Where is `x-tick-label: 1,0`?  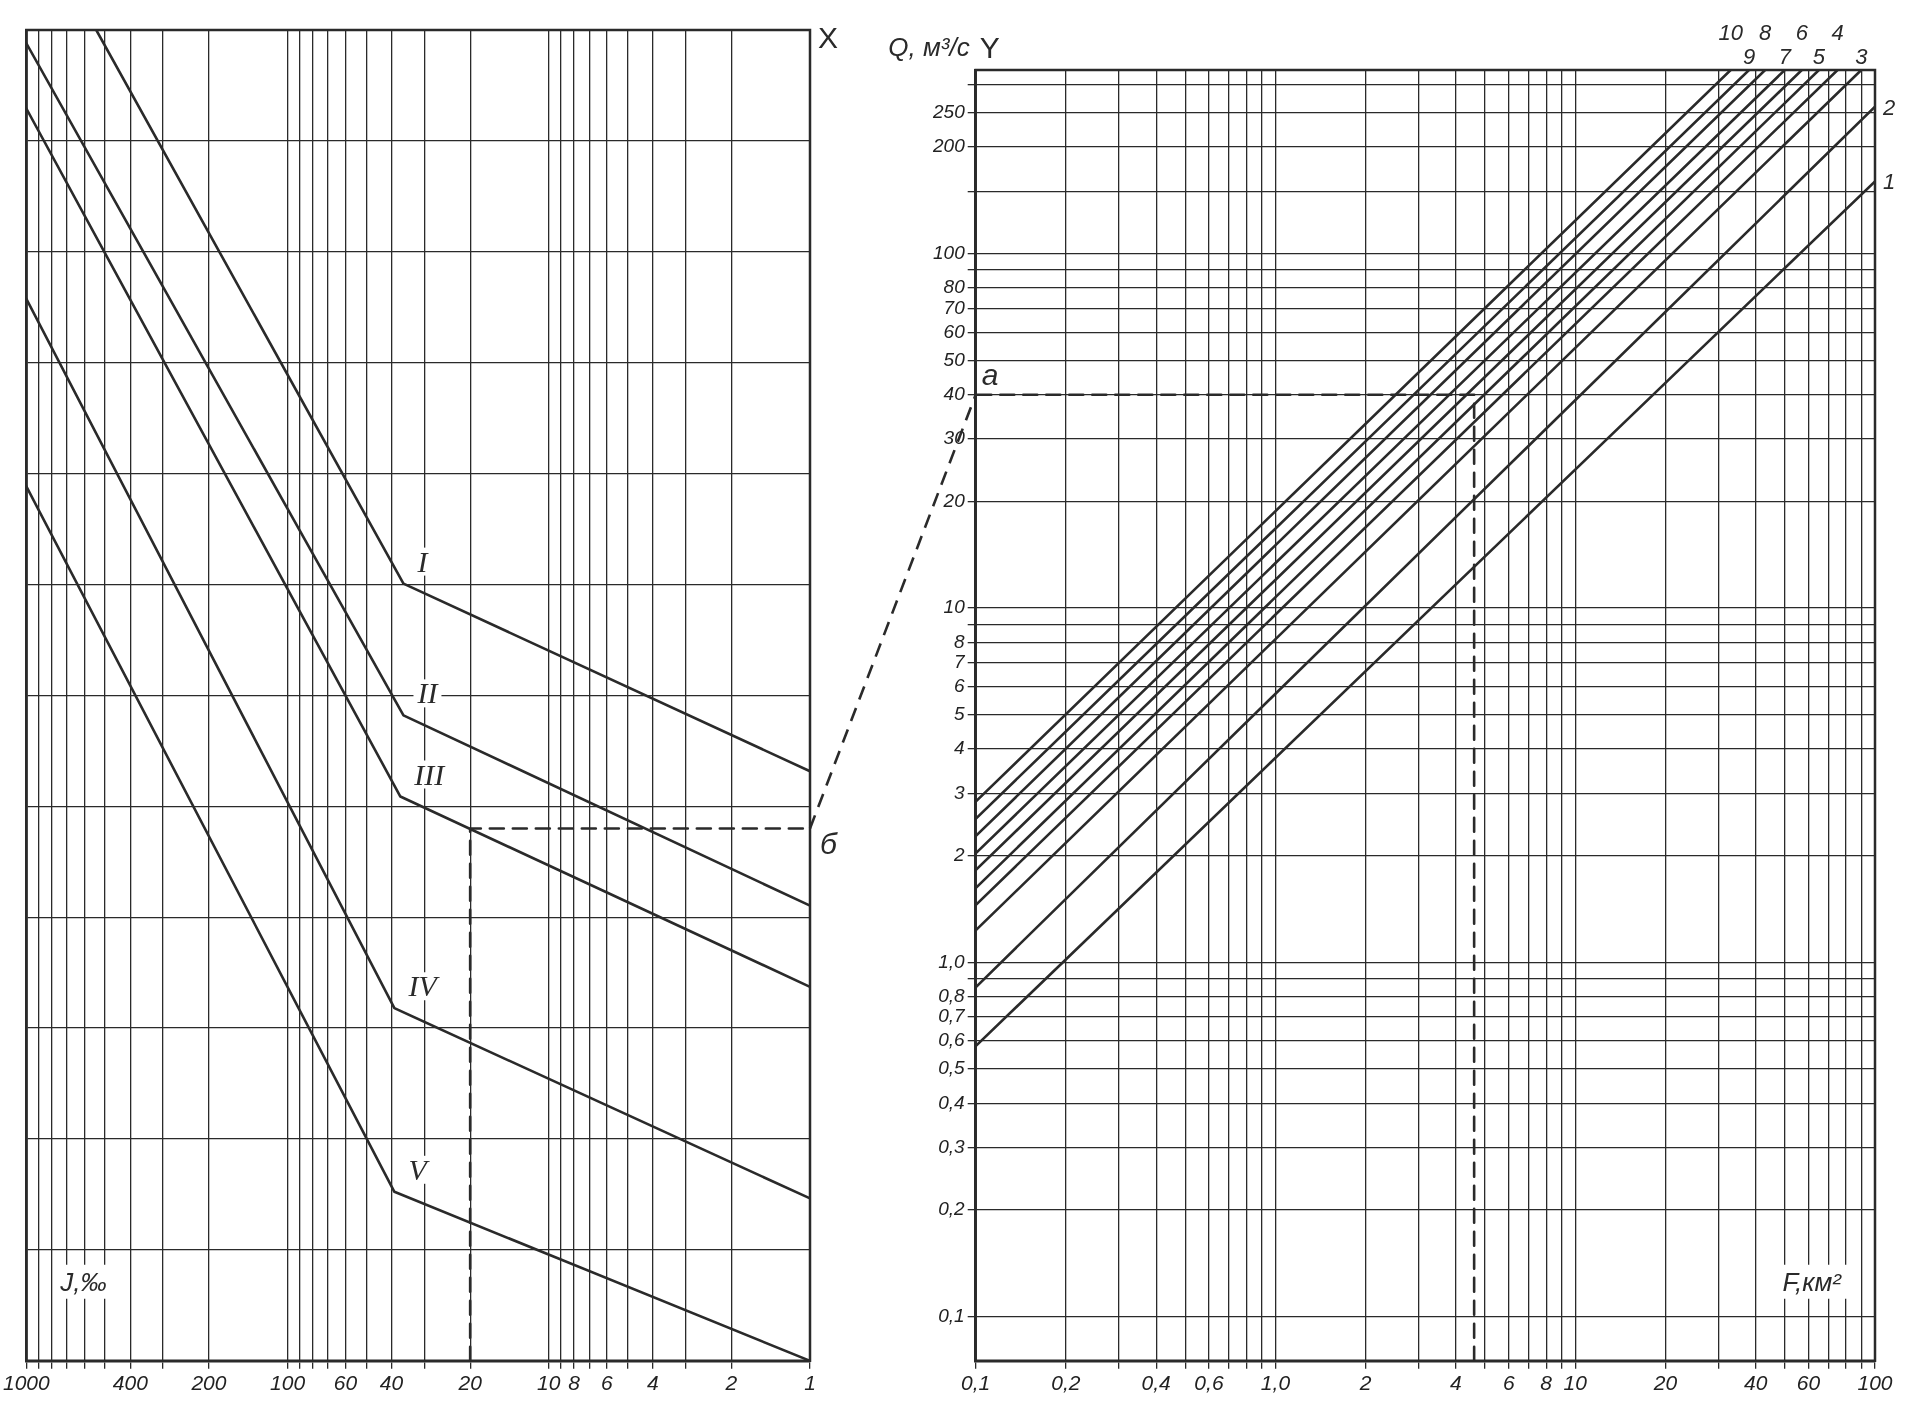
x-tick-label: 1,0 is located at coordinates (1275, 1383).